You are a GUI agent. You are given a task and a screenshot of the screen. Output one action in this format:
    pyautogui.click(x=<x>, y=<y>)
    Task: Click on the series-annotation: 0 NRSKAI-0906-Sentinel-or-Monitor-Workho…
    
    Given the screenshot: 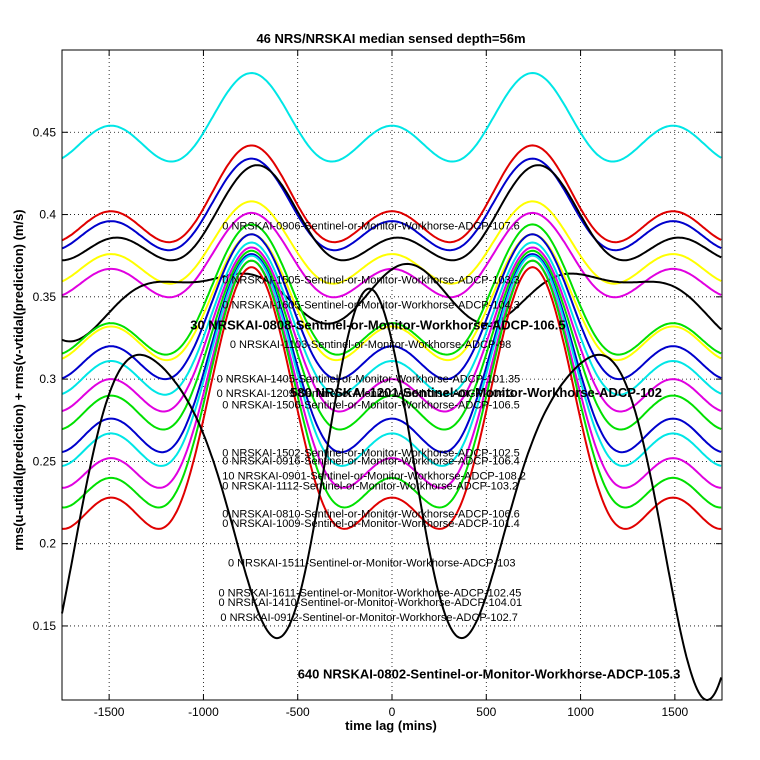 What is the action you would take?
    pyautogui.click(x=371, y=226)
    